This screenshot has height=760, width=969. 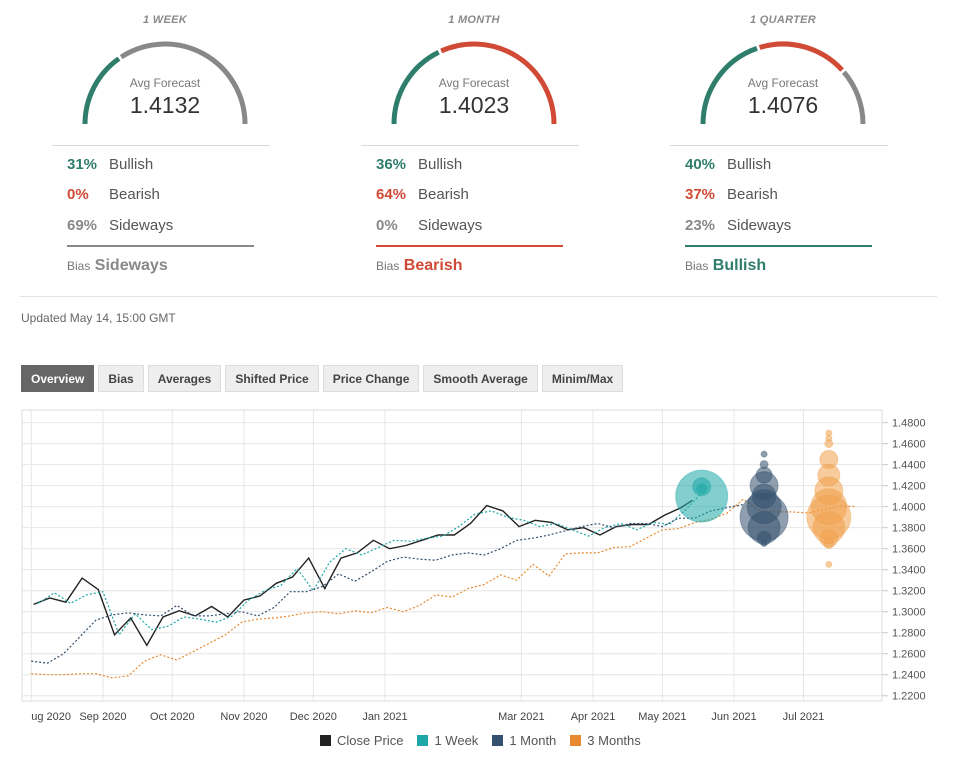 I want to click on x-tick-label: May 2021, so click(x=662, y=717).